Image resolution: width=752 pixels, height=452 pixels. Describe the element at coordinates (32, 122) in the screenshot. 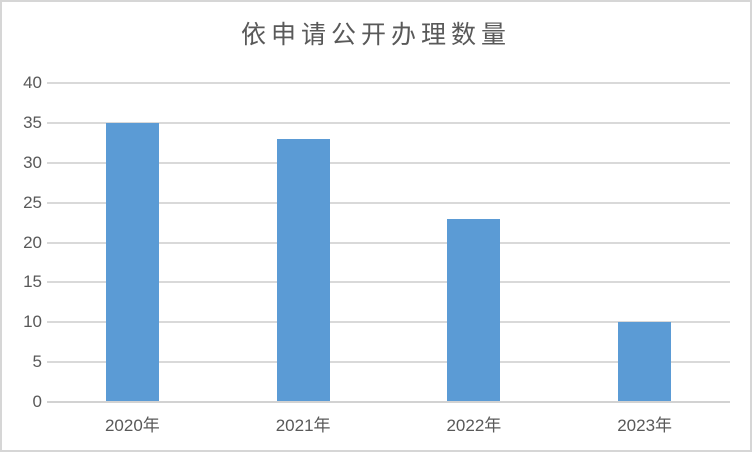

I see `y-axis-tick-label: 35` at that location.